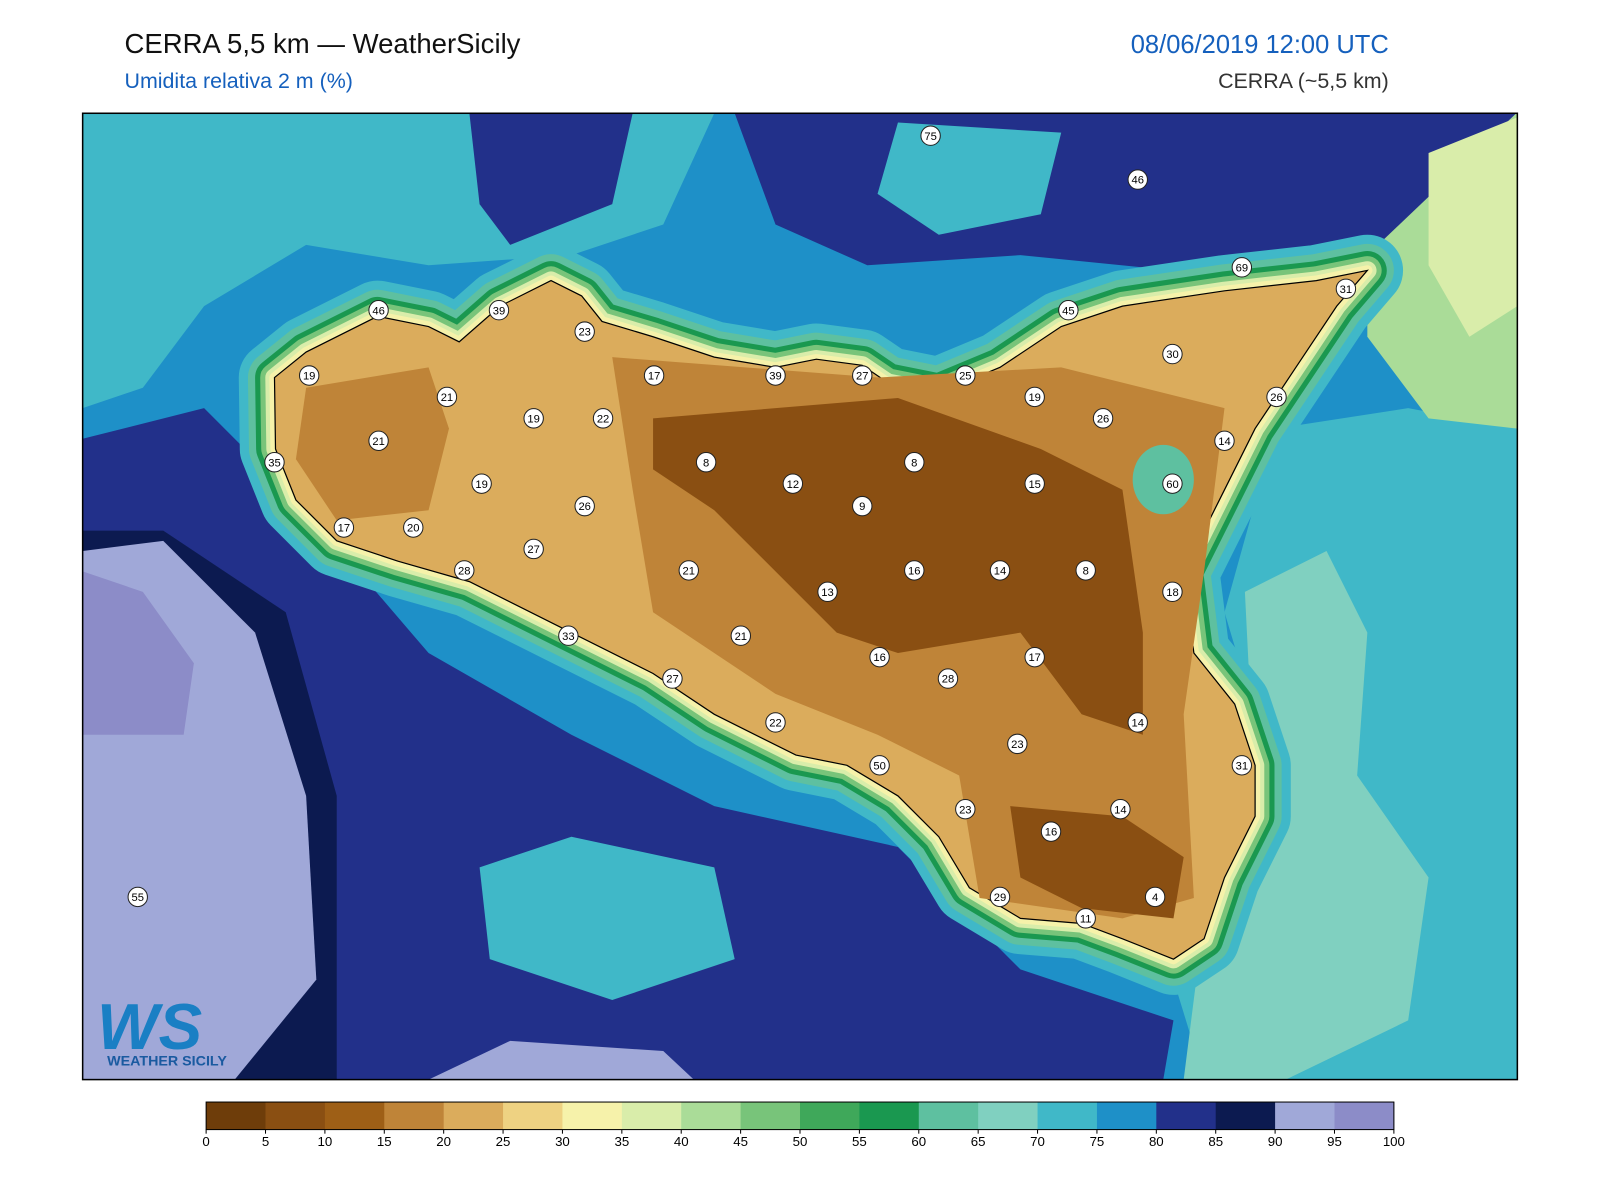 Image resolution: width=1600 pixels, height=1200 pixels. I want to click on station-value: 33, so click(568, 637).